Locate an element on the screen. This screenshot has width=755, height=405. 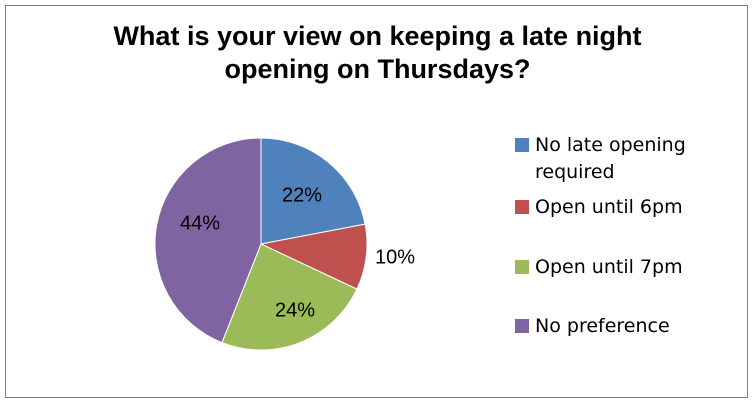
pie-slice-open-until-7pm is located at coordinates (289, 297).